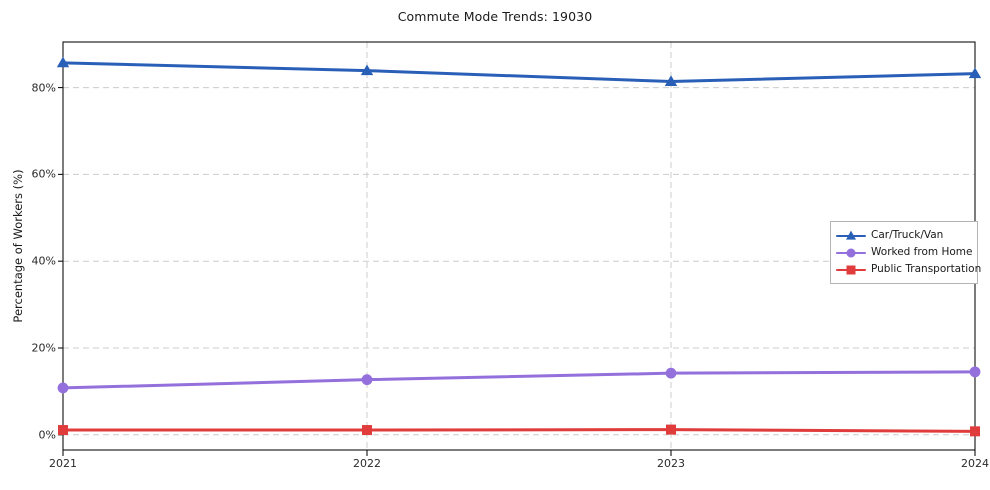  Describe the element at coordinates (926, 269) in the screenshot. I see `legend-label: Public Transportation` at that location.